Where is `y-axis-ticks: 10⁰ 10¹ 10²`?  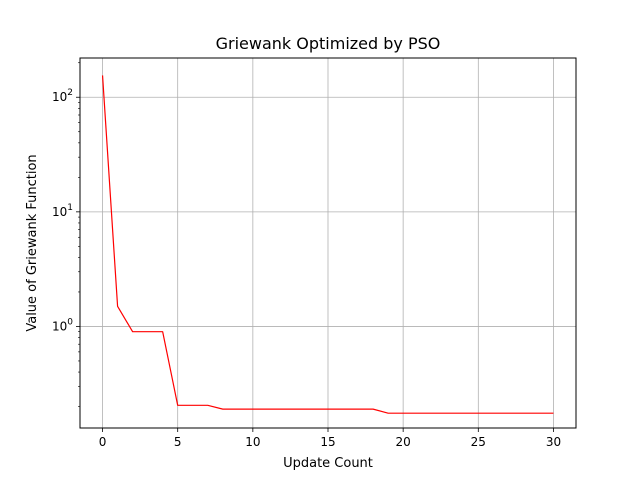
y-axis-ticks: 10⁰ 10¹ 10² is located at coordinates (66, 234).